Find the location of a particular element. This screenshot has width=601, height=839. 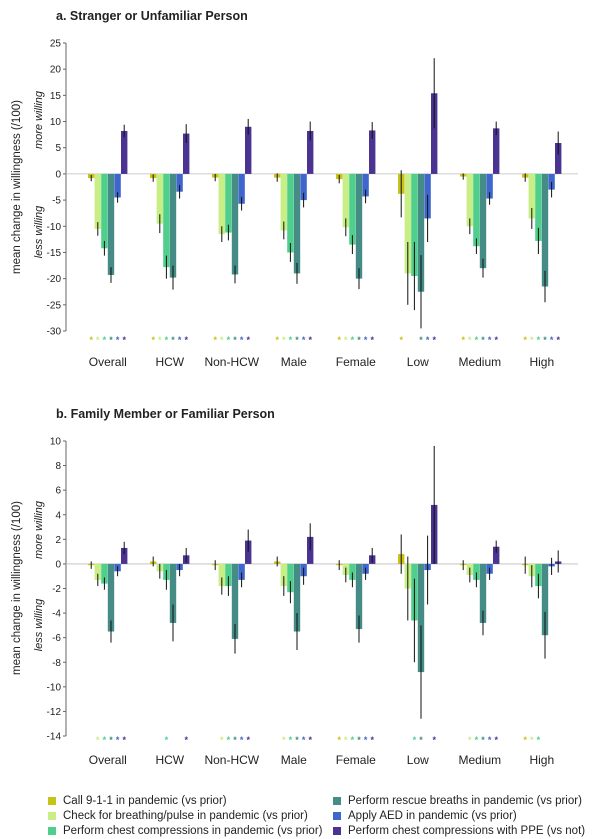

legend-label: Call 9-1-1 in pandemic (vs prior) is located at coordinates (145, 801).